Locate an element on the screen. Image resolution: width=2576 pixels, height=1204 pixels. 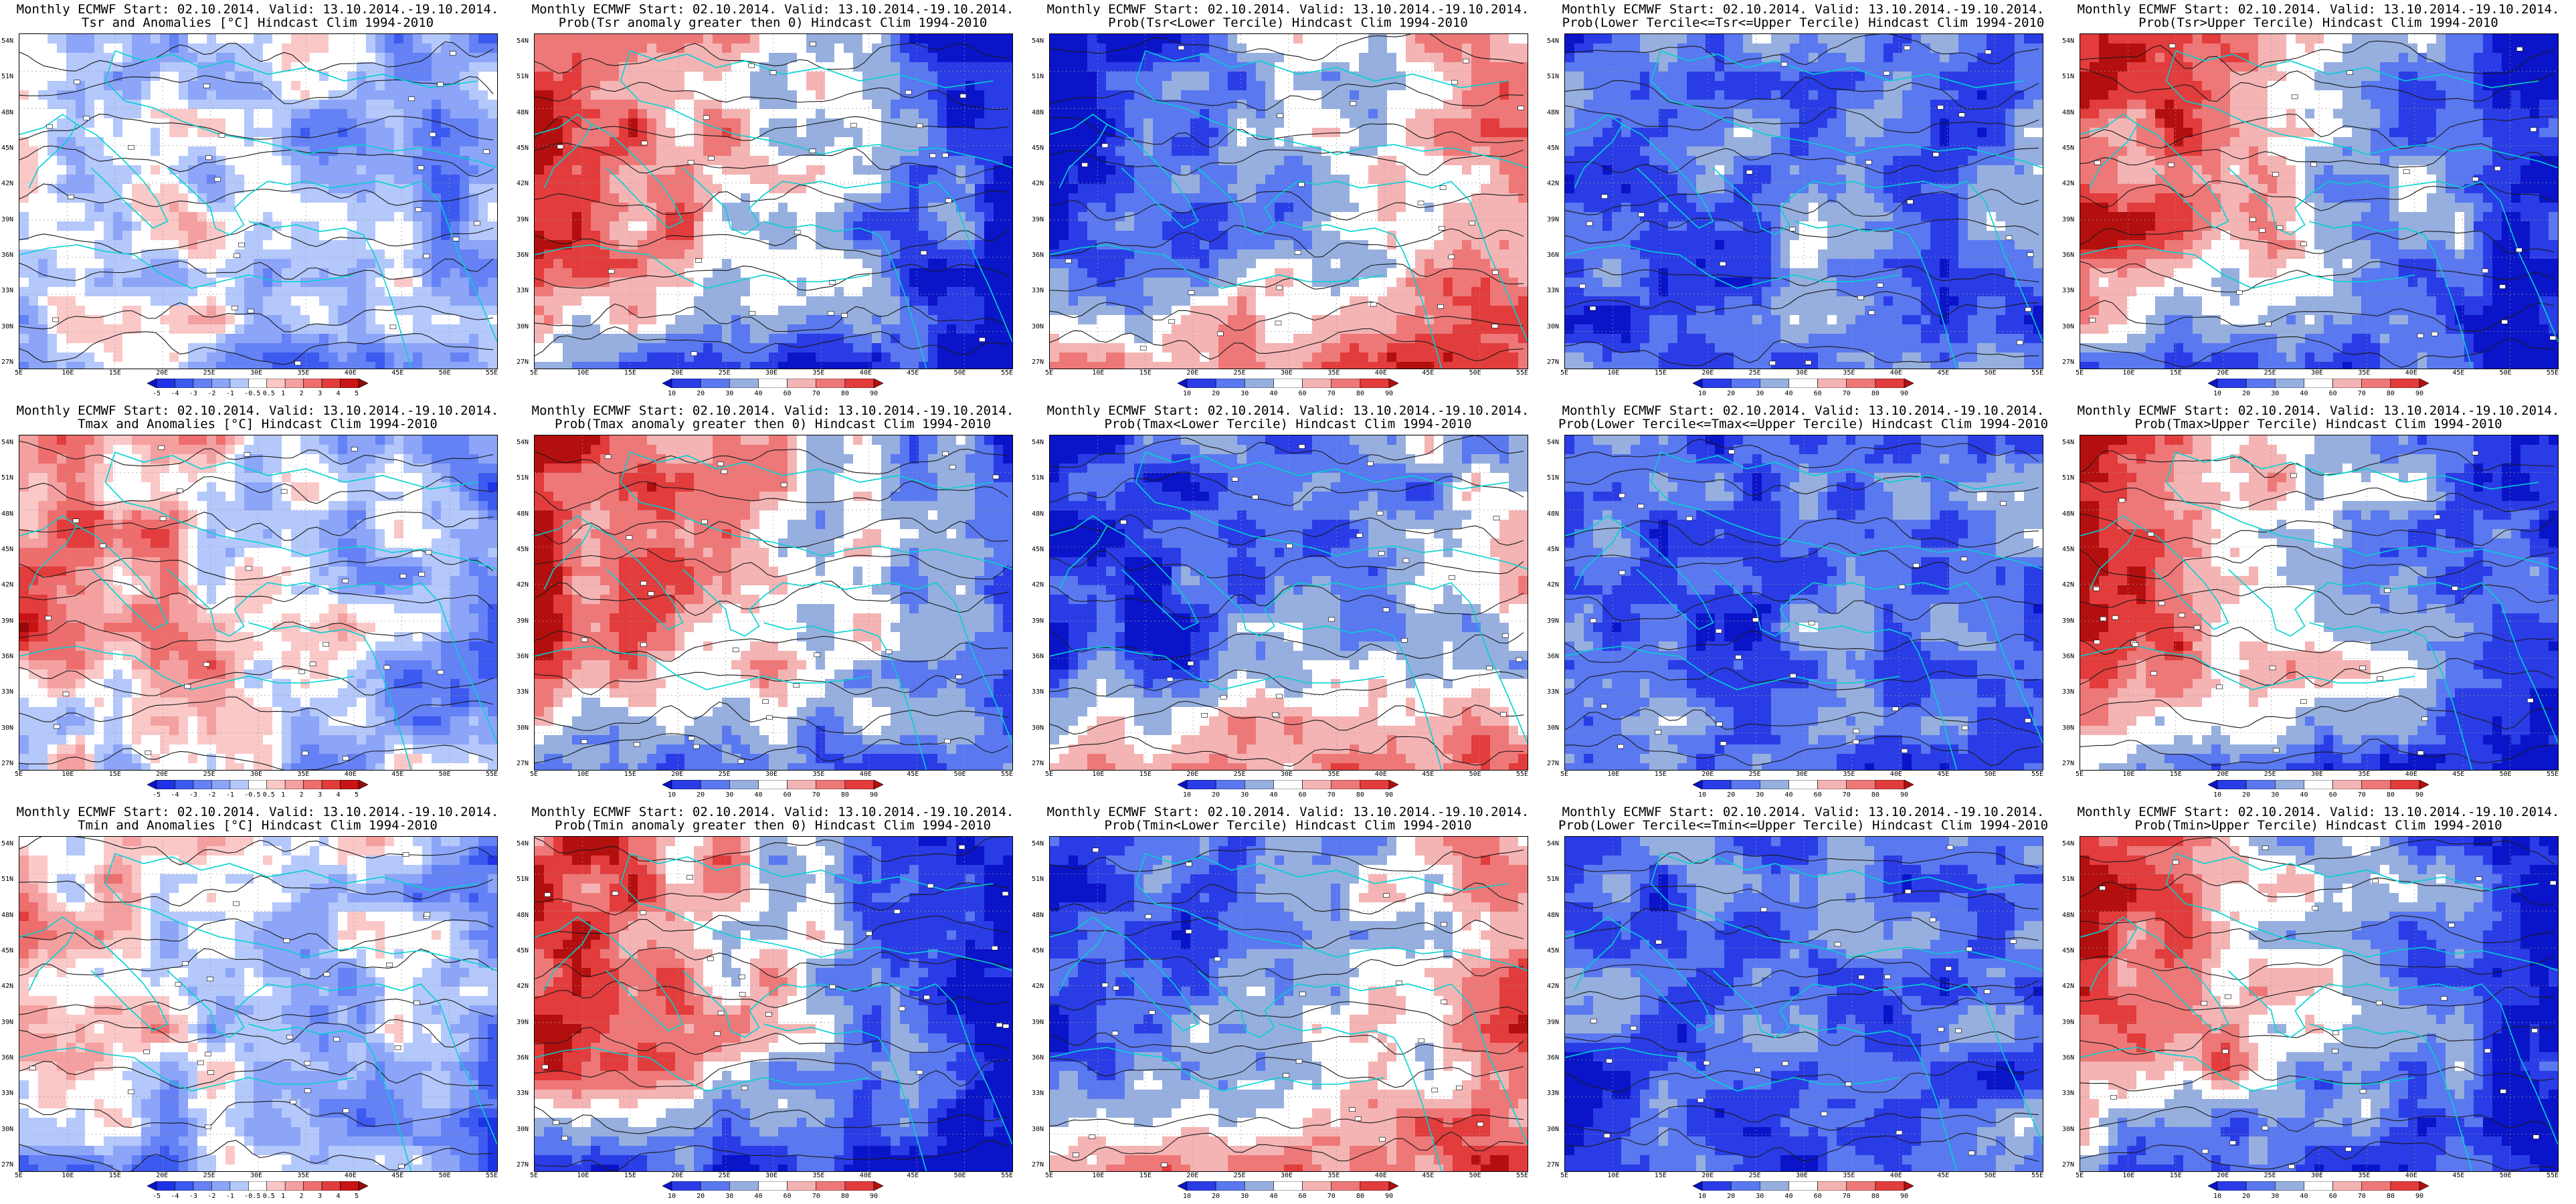
latitude-label: 42N is located at coordinates (1553, 585).